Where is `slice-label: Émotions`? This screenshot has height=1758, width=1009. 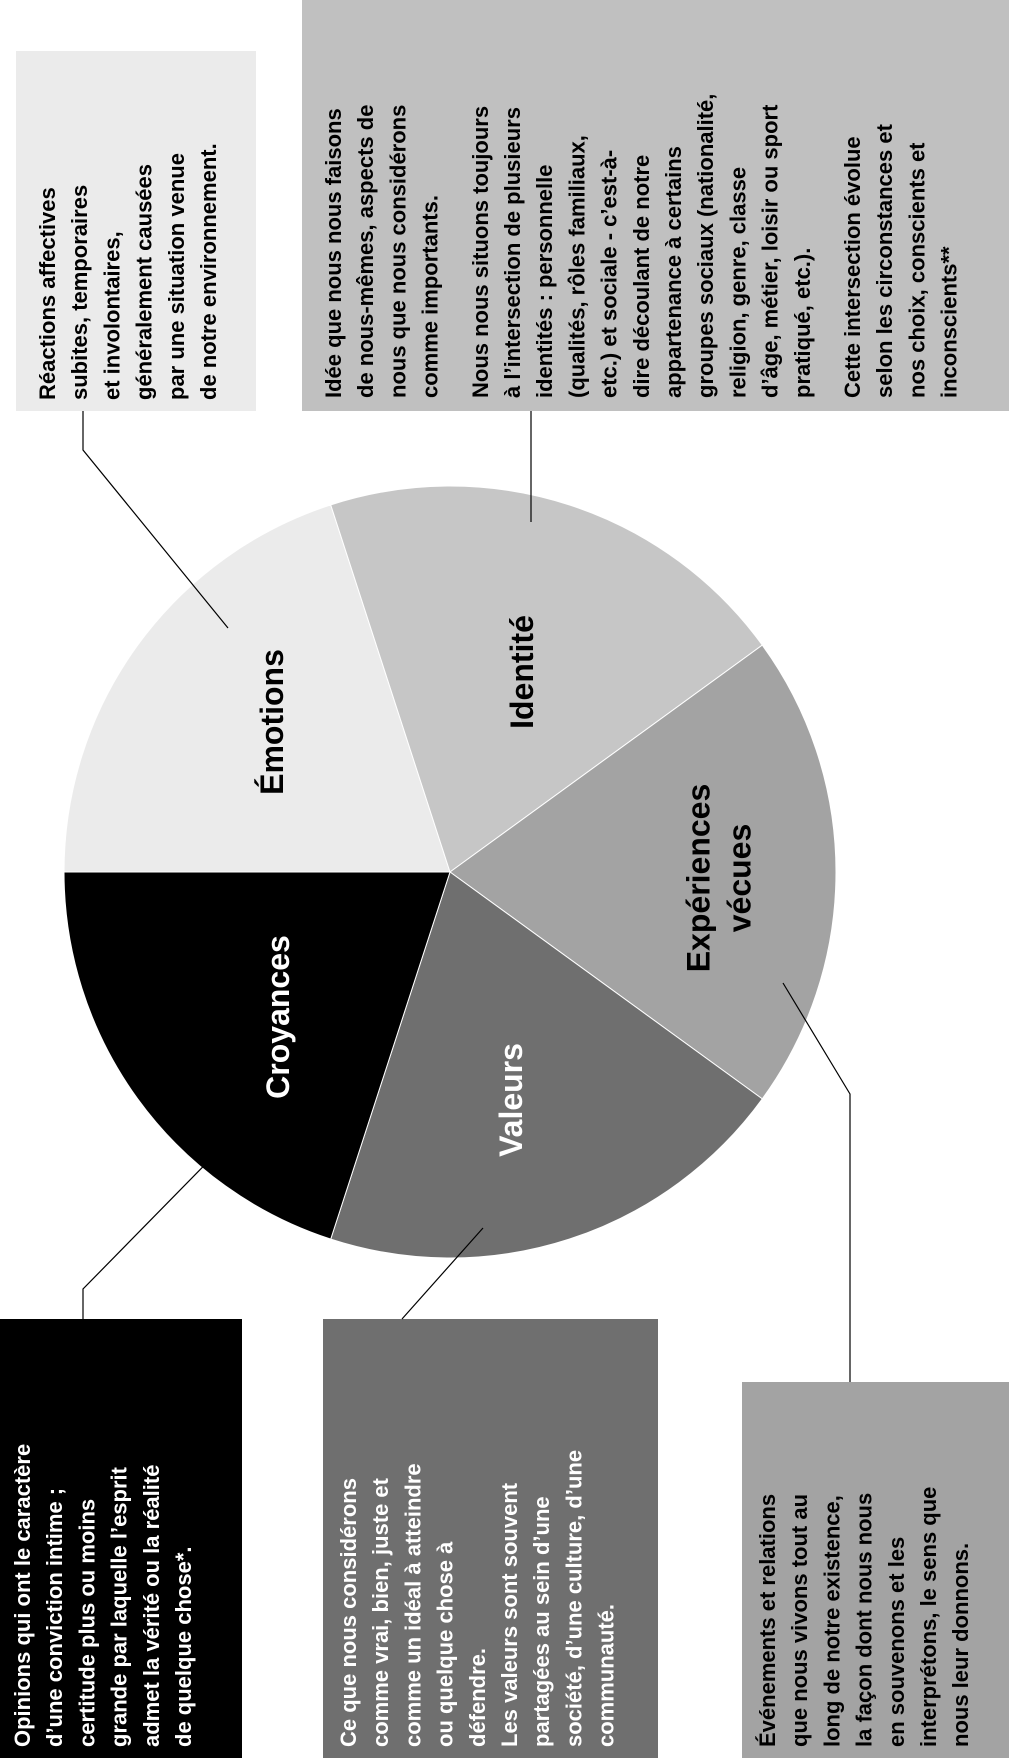
slice-label: Émotions is located at coordinates (272, 722).